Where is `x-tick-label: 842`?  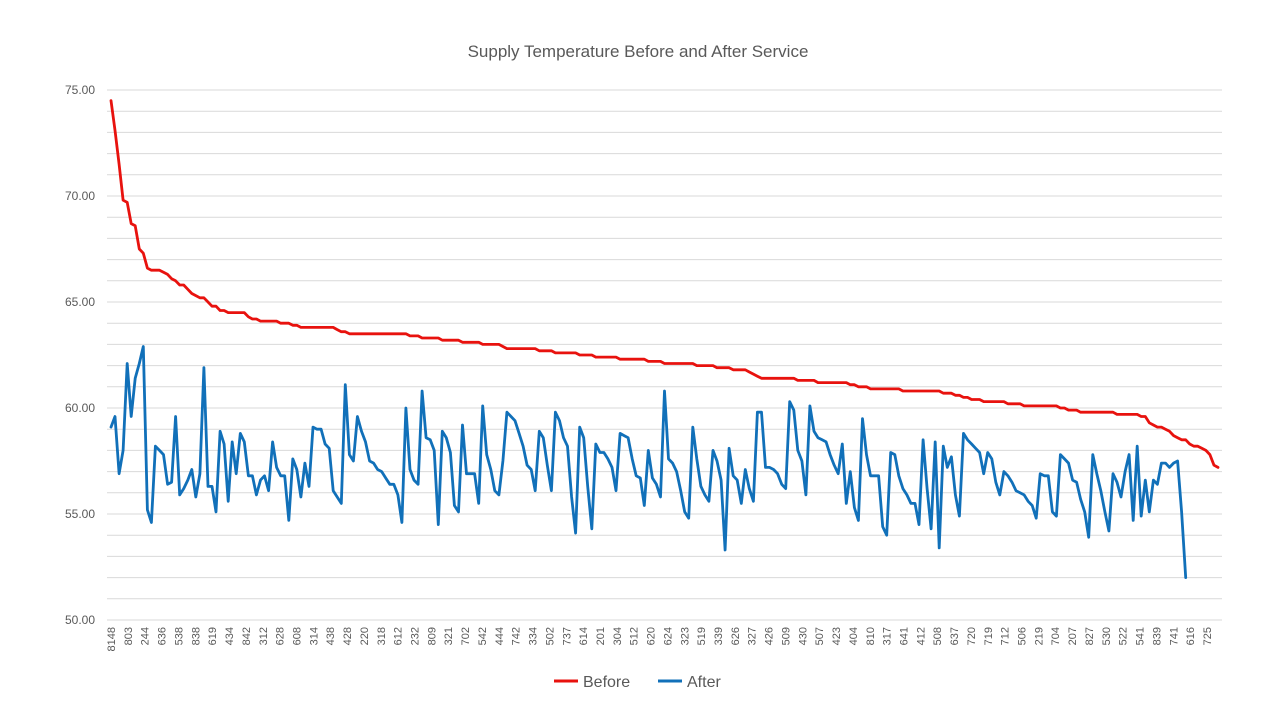
x-tick-label: 842 is located at coordinates (247, 636).